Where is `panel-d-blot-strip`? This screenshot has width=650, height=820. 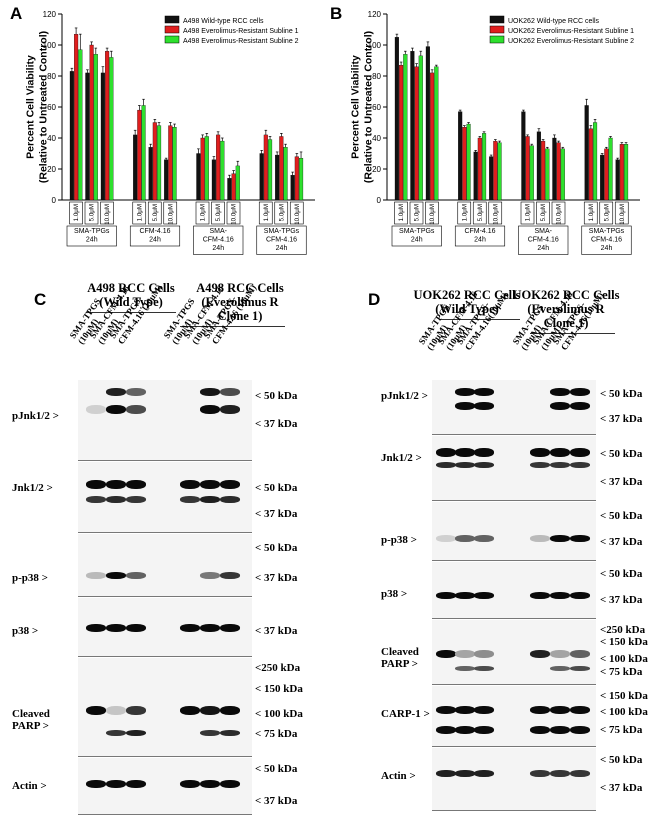 panel-d-blot-strip is located at coordinates (514, 716).